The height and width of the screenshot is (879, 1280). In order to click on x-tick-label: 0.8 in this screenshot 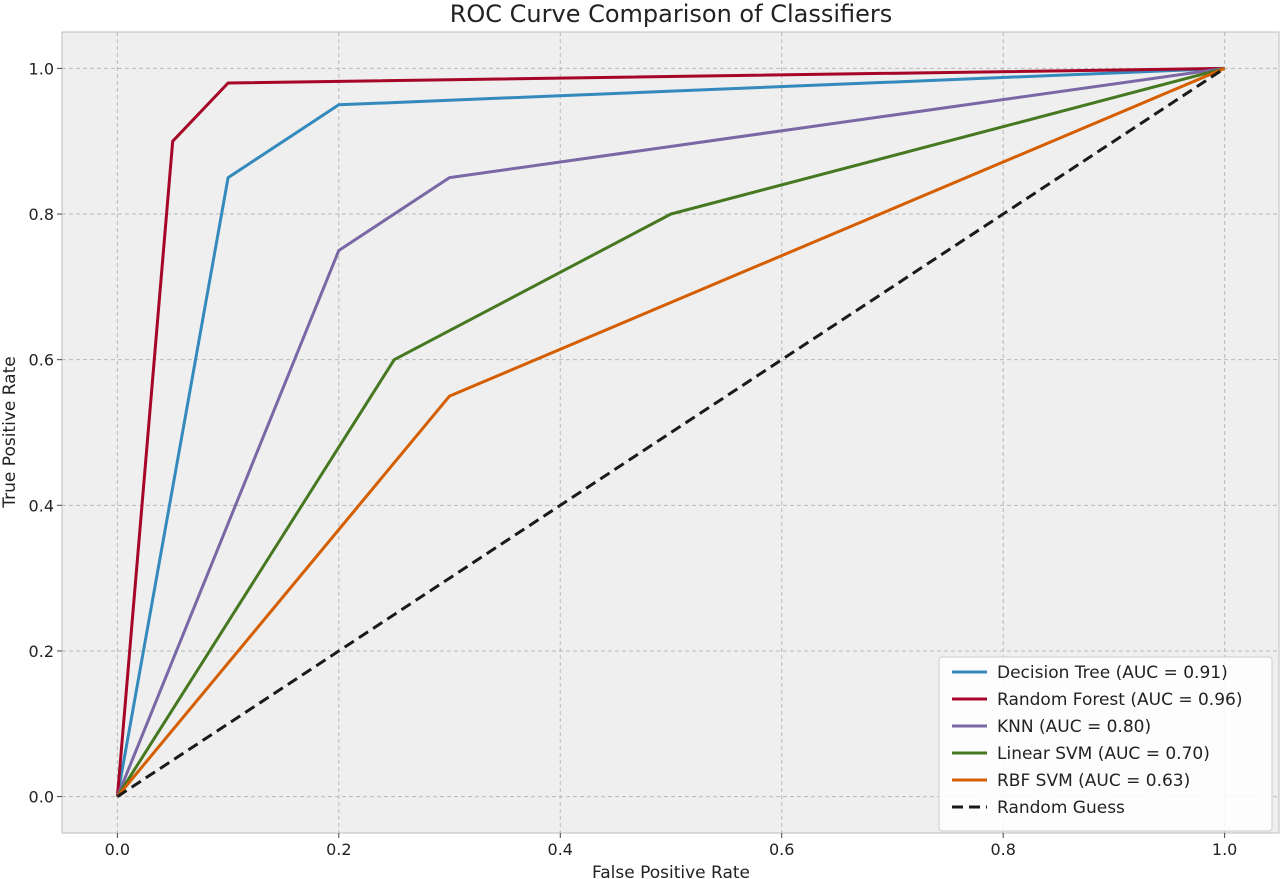, I will do `click(1002, 849)`.